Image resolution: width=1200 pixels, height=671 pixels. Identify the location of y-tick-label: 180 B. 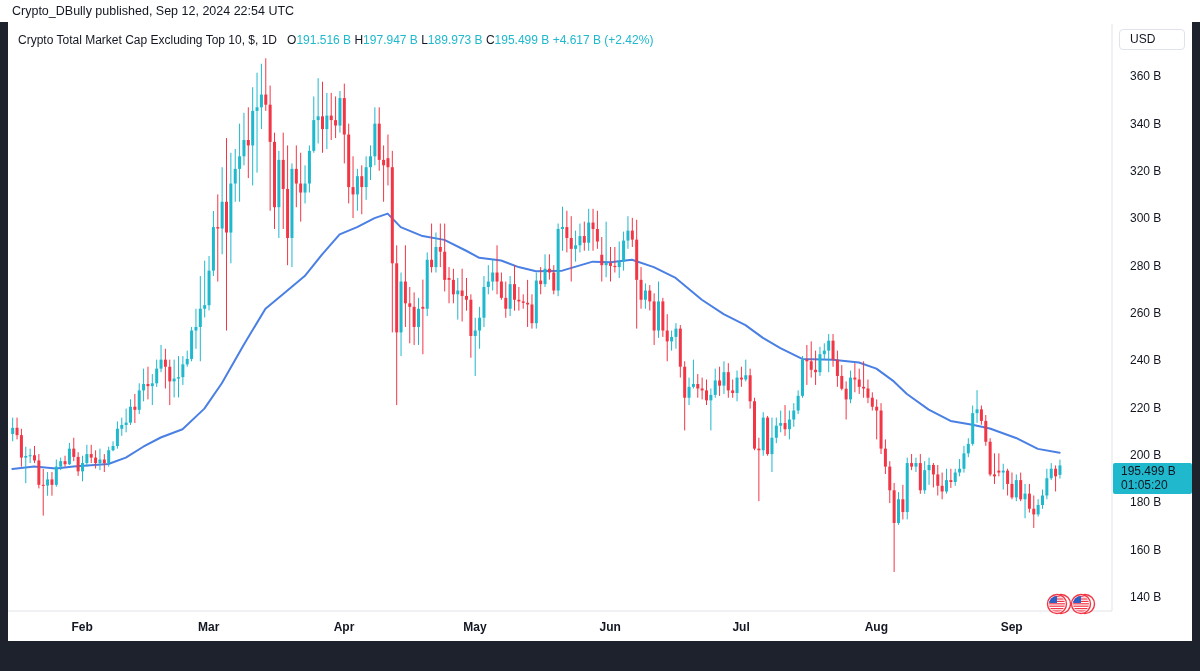
(1146, 502).